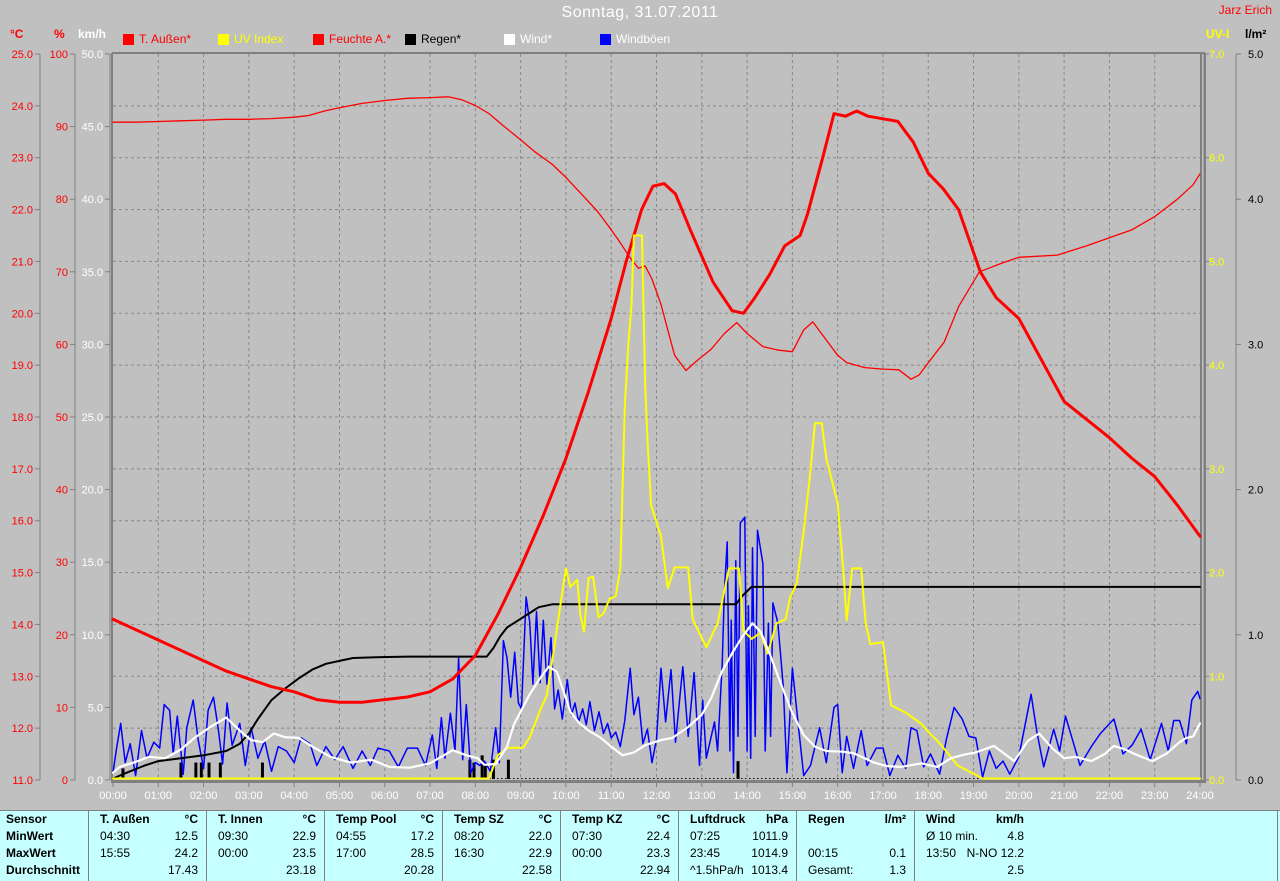 This screenshot has height=881, width=1280. I want to click on min-time: 04:30, so click(115, 836).